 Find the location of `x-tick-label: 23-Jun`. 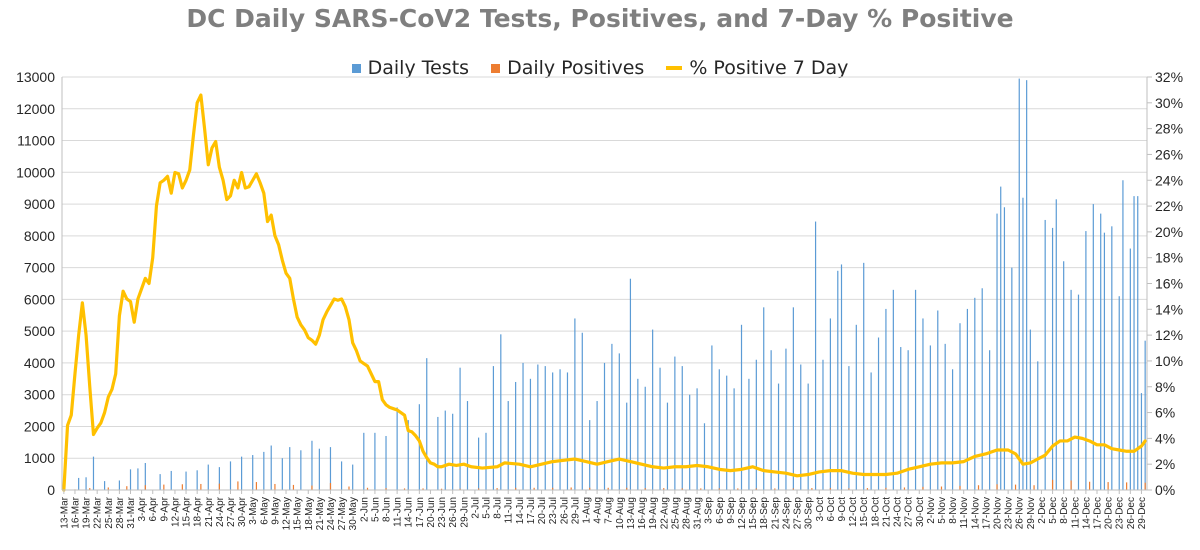

x-tick-label: 23-Jun is located at coordinates (442, 512).